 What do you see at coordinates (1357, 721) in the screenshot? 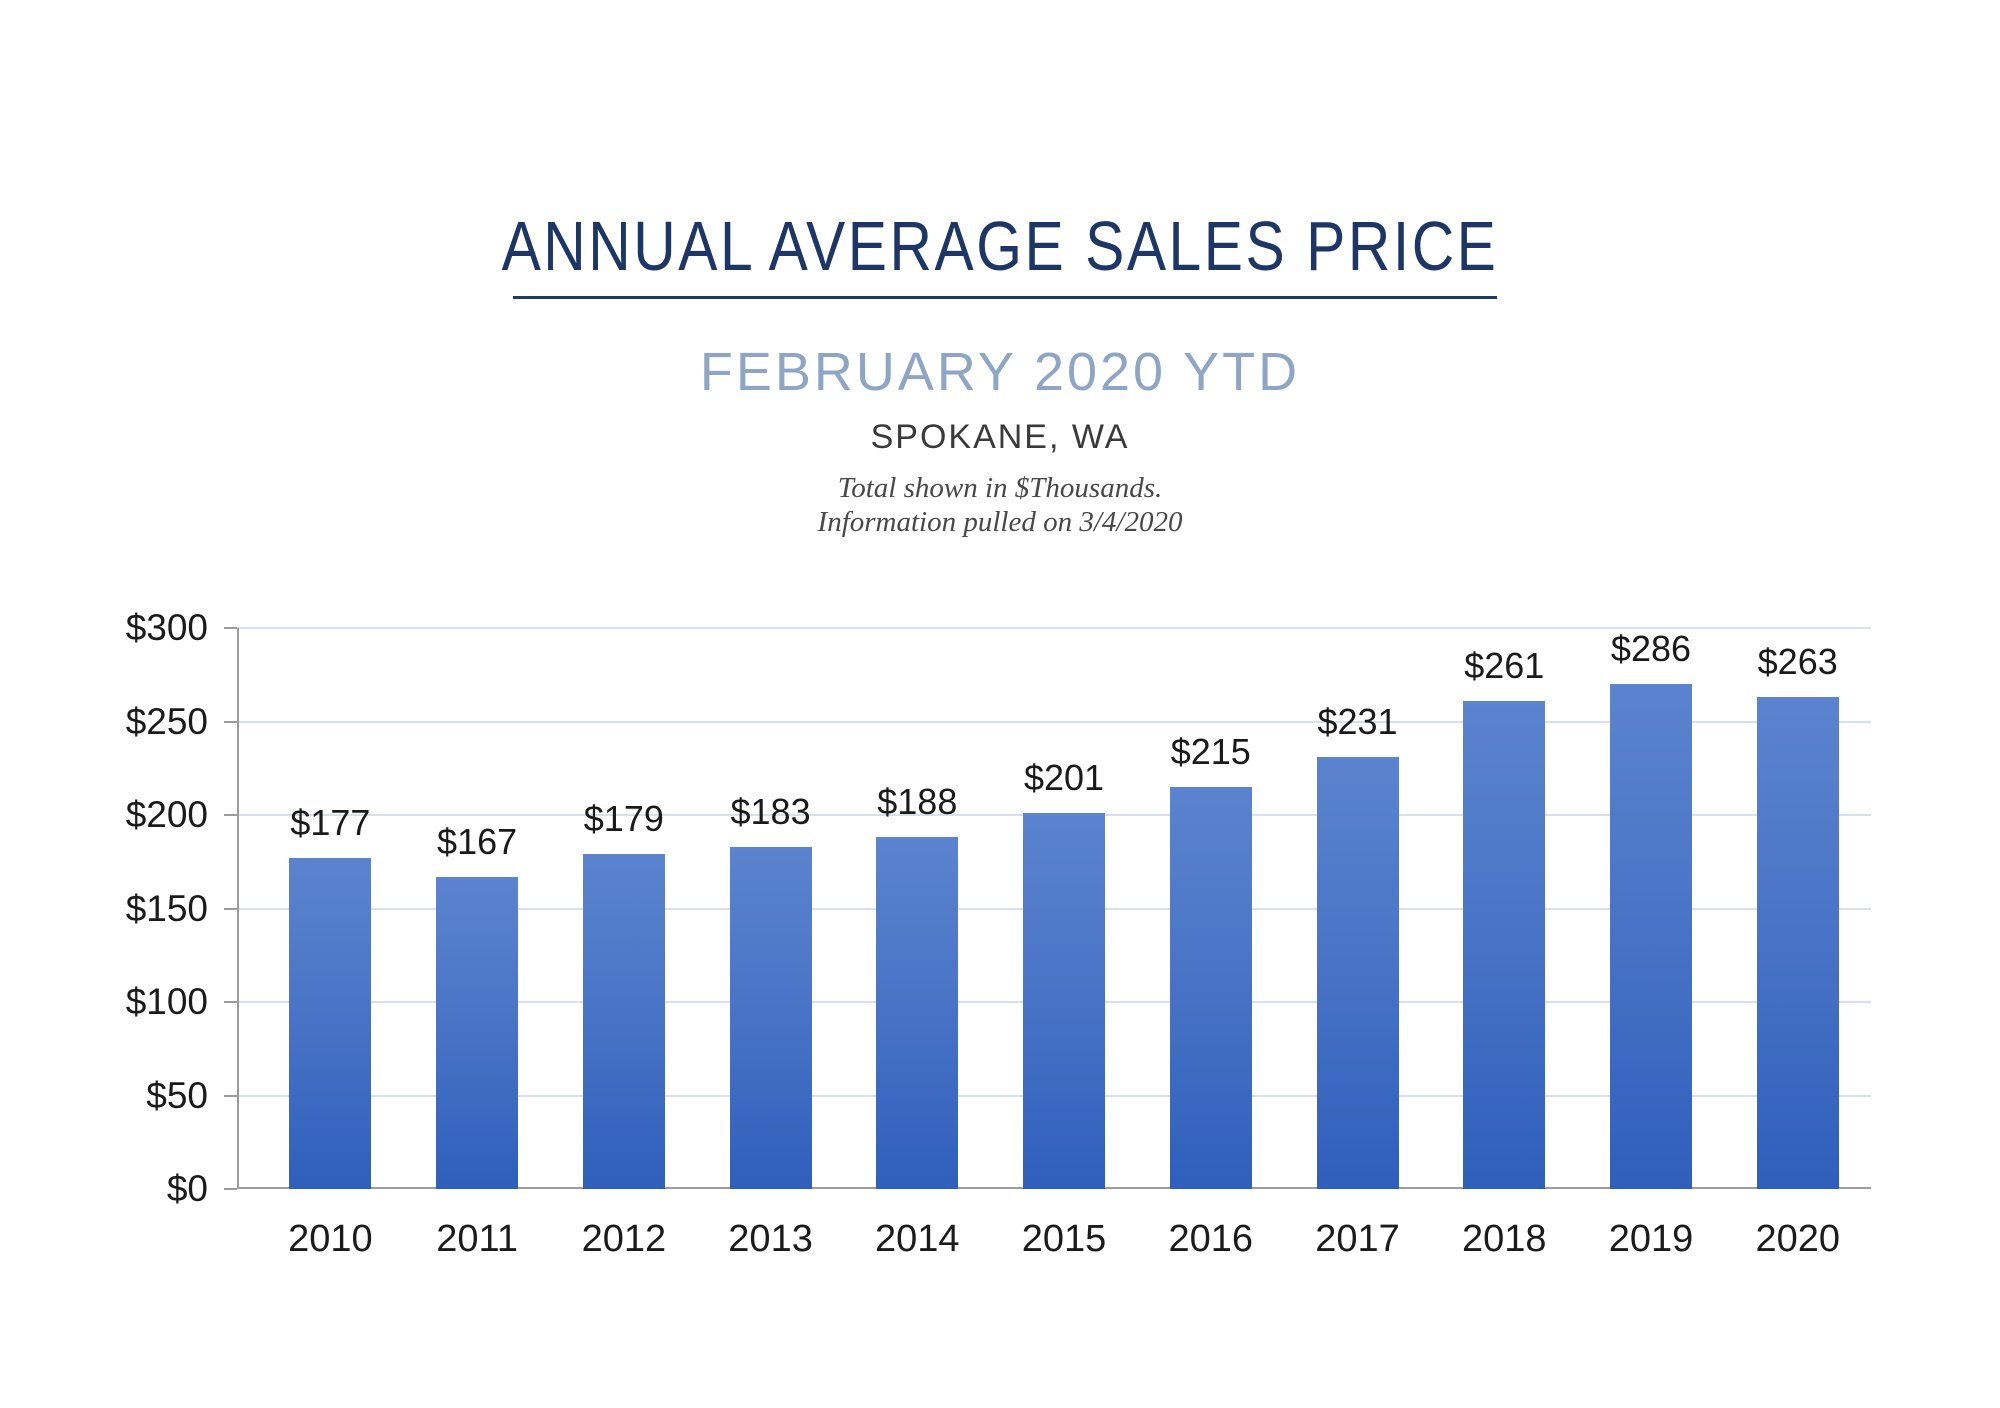
I see `bar-value-label-2017: $231` at bounding box center [1357, 721].